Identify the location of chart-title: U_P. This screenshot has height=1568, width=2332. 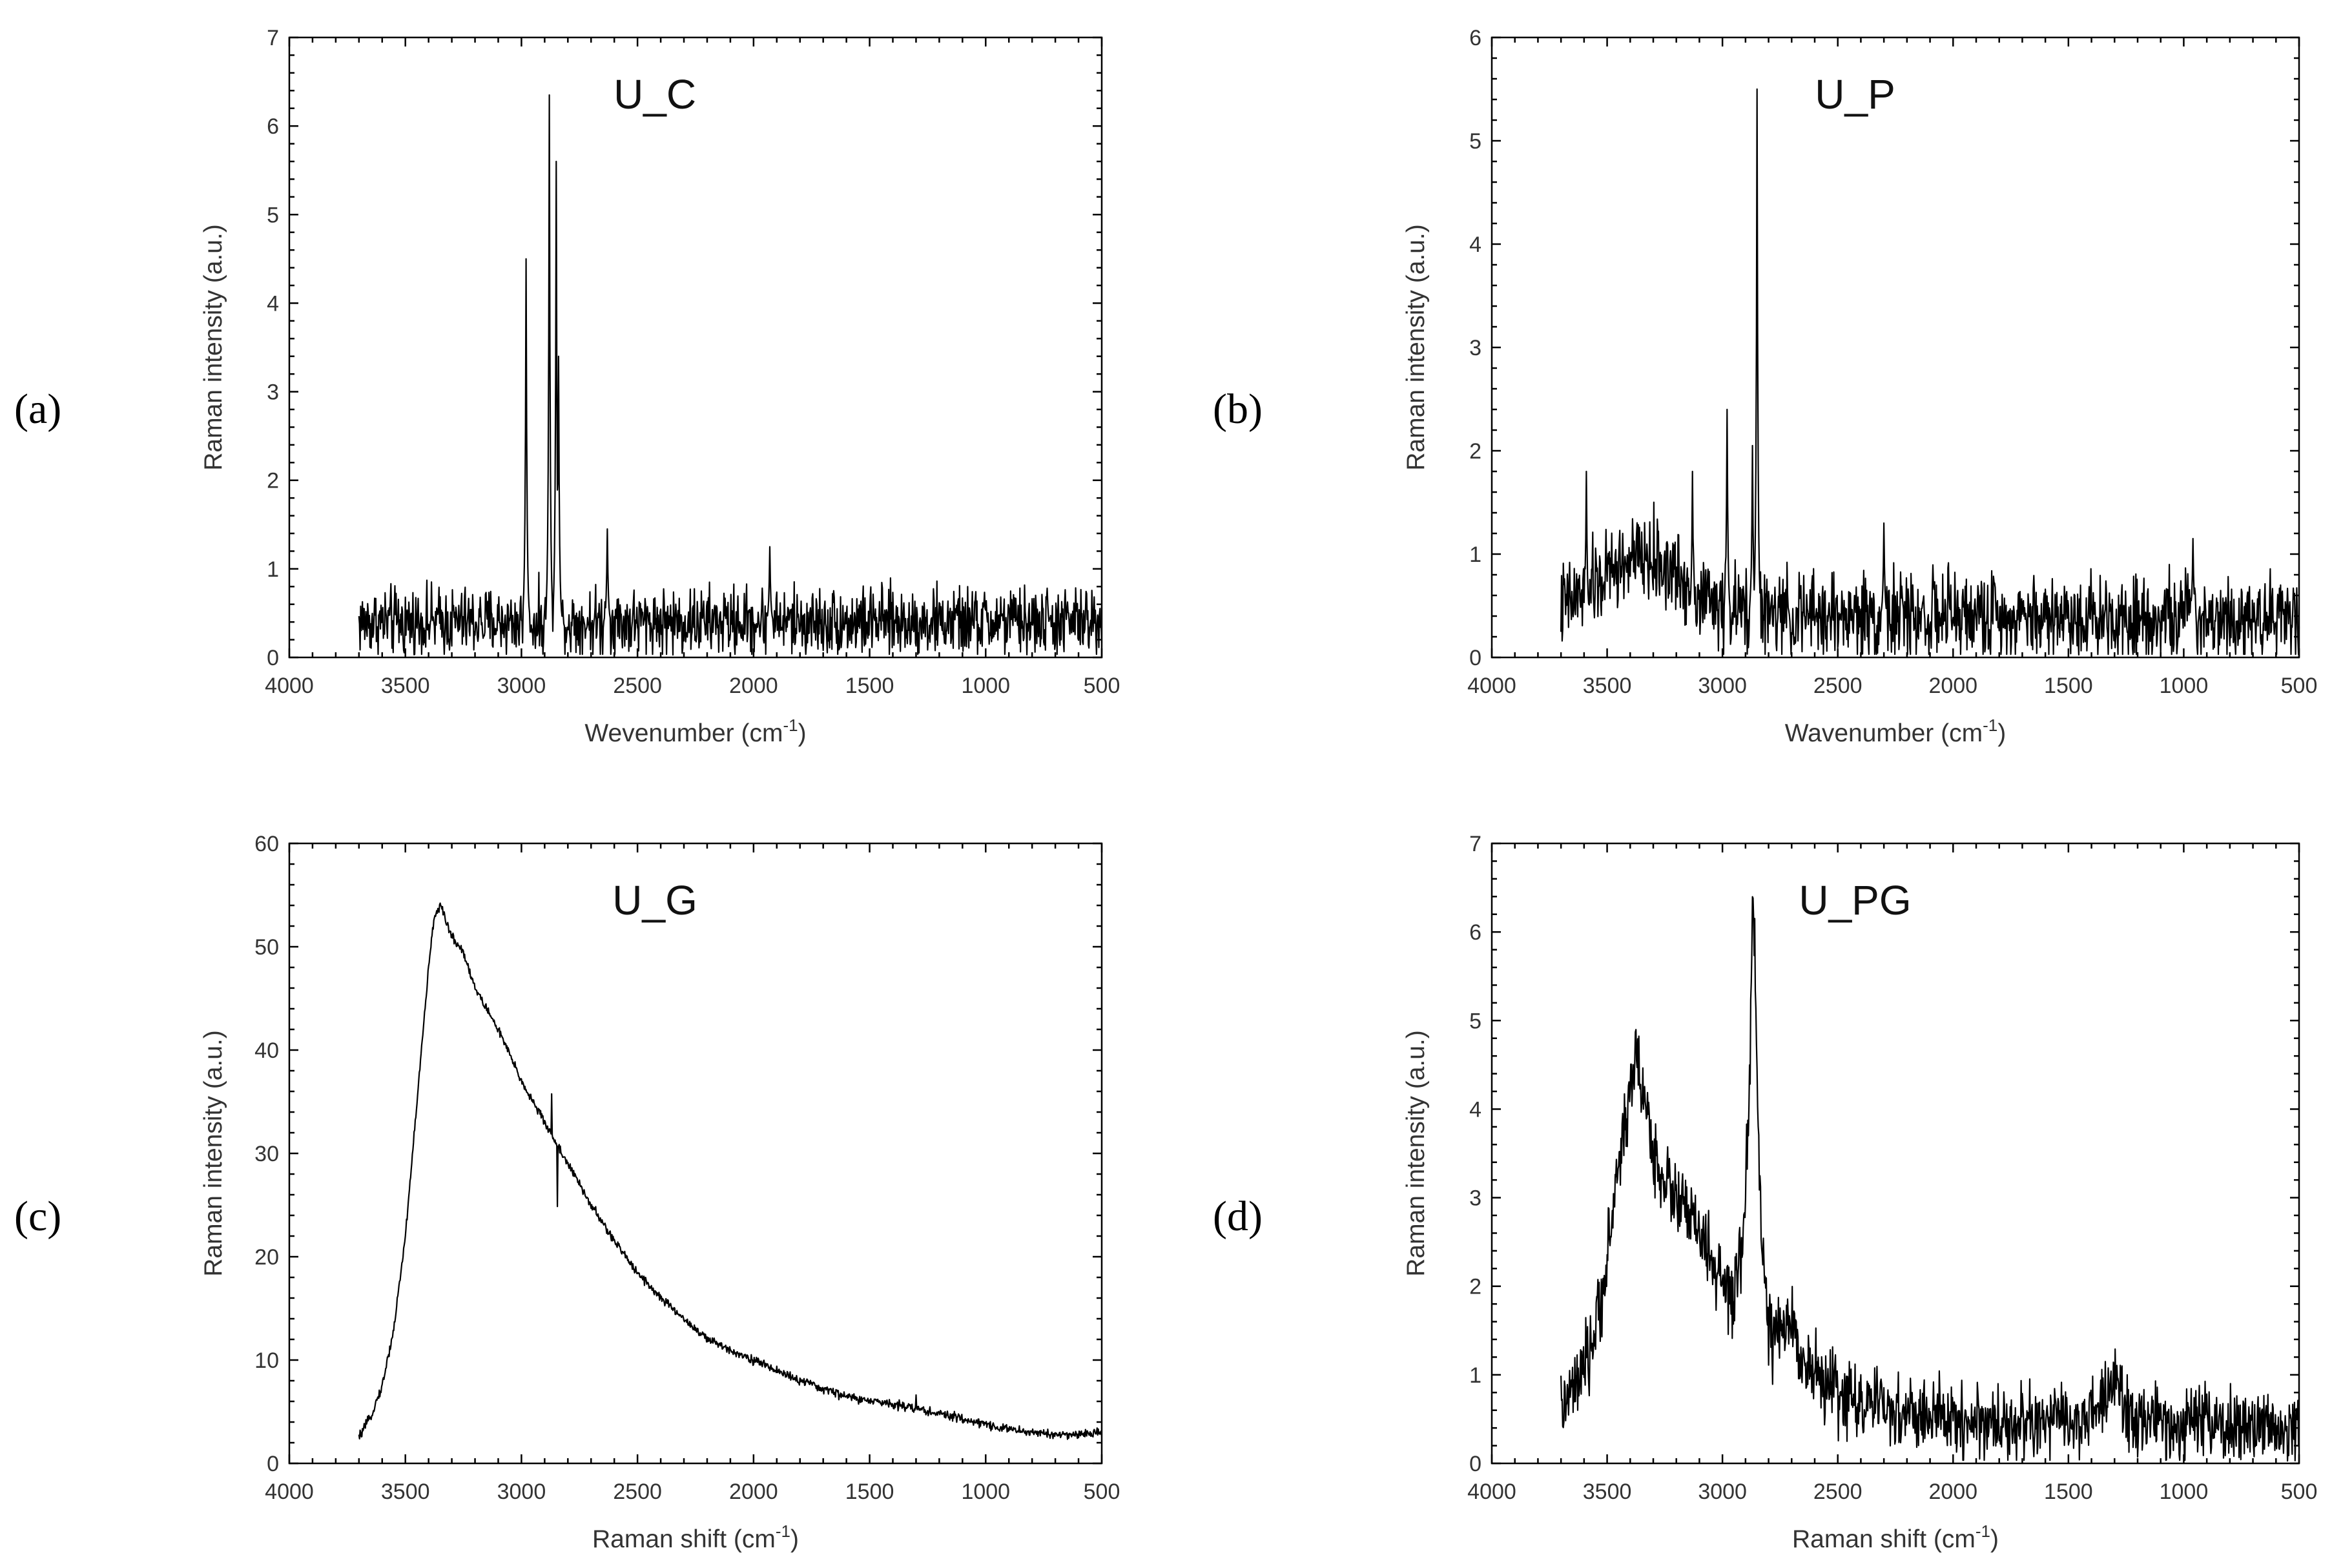
(1855, 94).